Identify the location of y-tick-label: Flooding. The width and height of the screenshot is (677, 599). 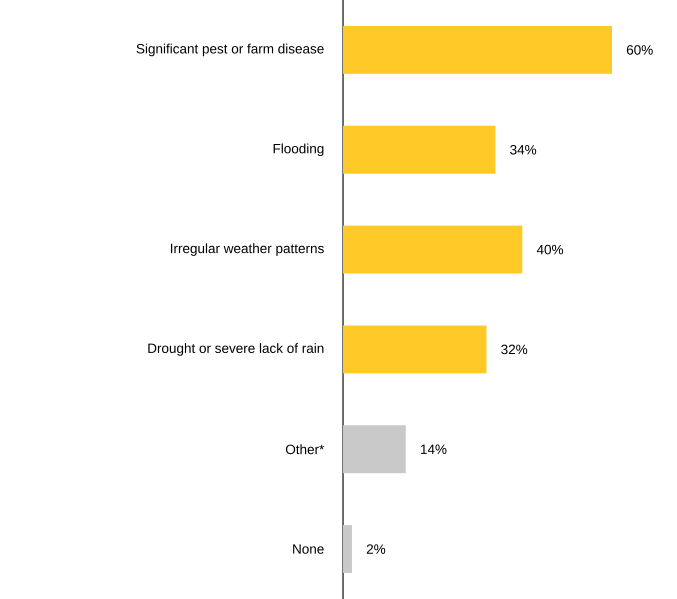
(299, 149).